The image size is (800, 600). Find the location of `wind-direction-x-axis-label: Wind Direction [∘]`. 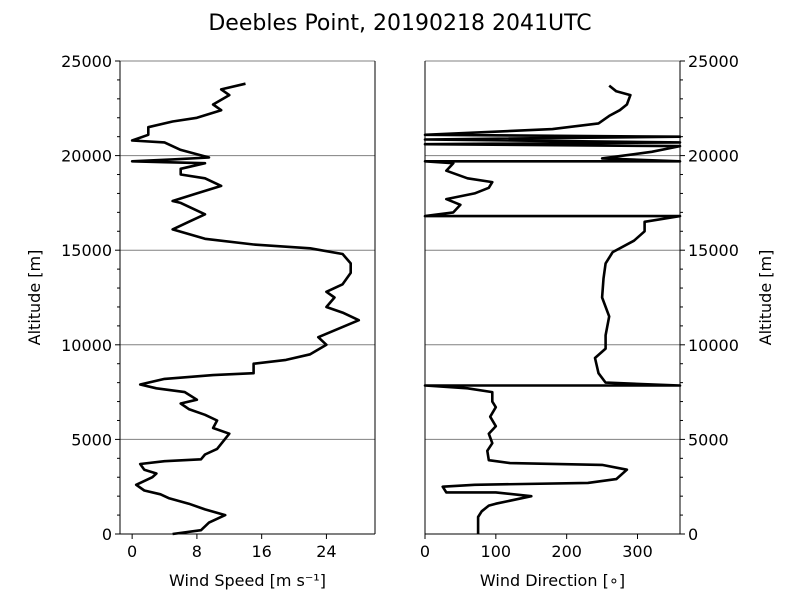

wind-direction-x-axis-label: Wind Direction [∘] is located at coordinates (552, 580).